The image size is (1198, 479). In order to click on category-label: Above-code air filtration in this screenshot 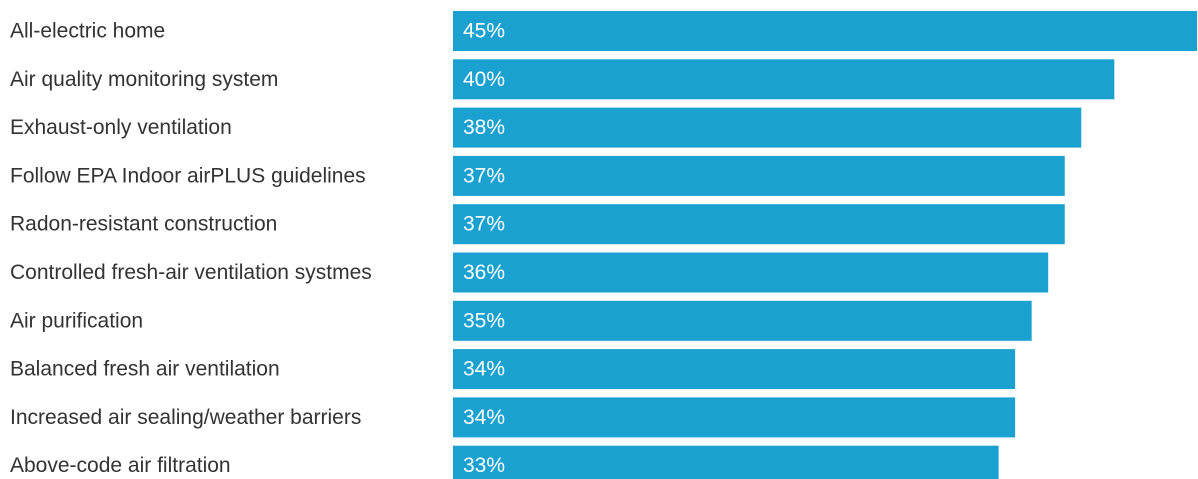, I will do `click(120, 465)`.